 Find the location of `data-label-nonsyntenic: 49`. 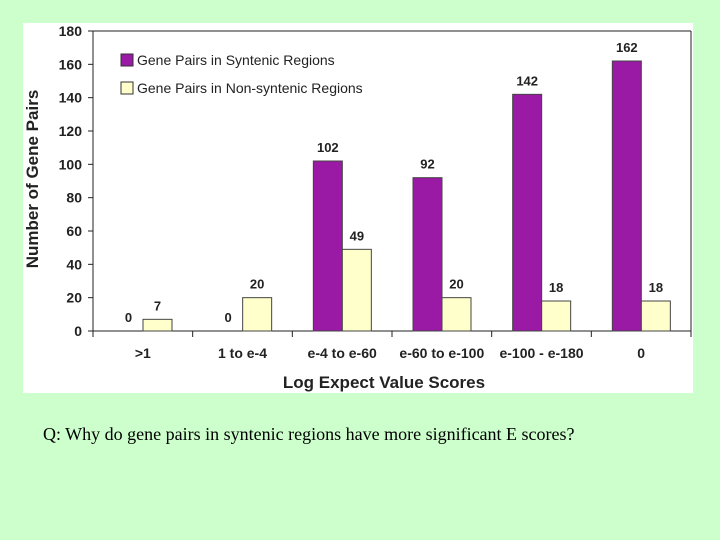

data-label-nonsyntenic: 49 is located at coordinates (357, 235).